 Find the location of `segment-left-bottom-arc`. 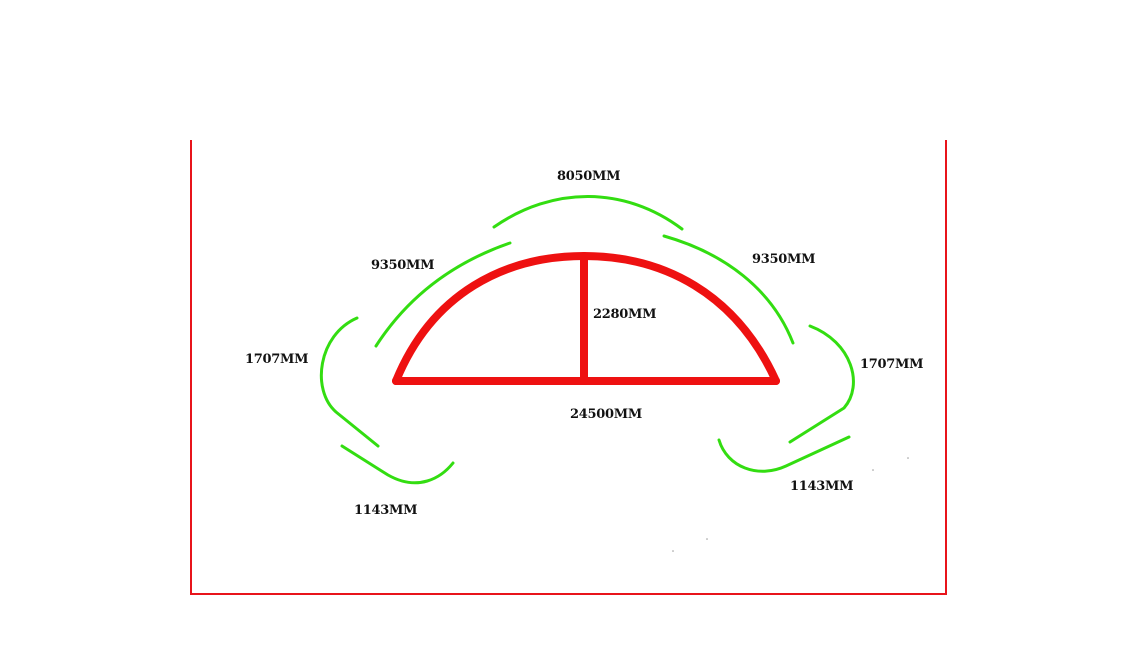

segment-left-bottom-arc is located at coordinates (397, 464).